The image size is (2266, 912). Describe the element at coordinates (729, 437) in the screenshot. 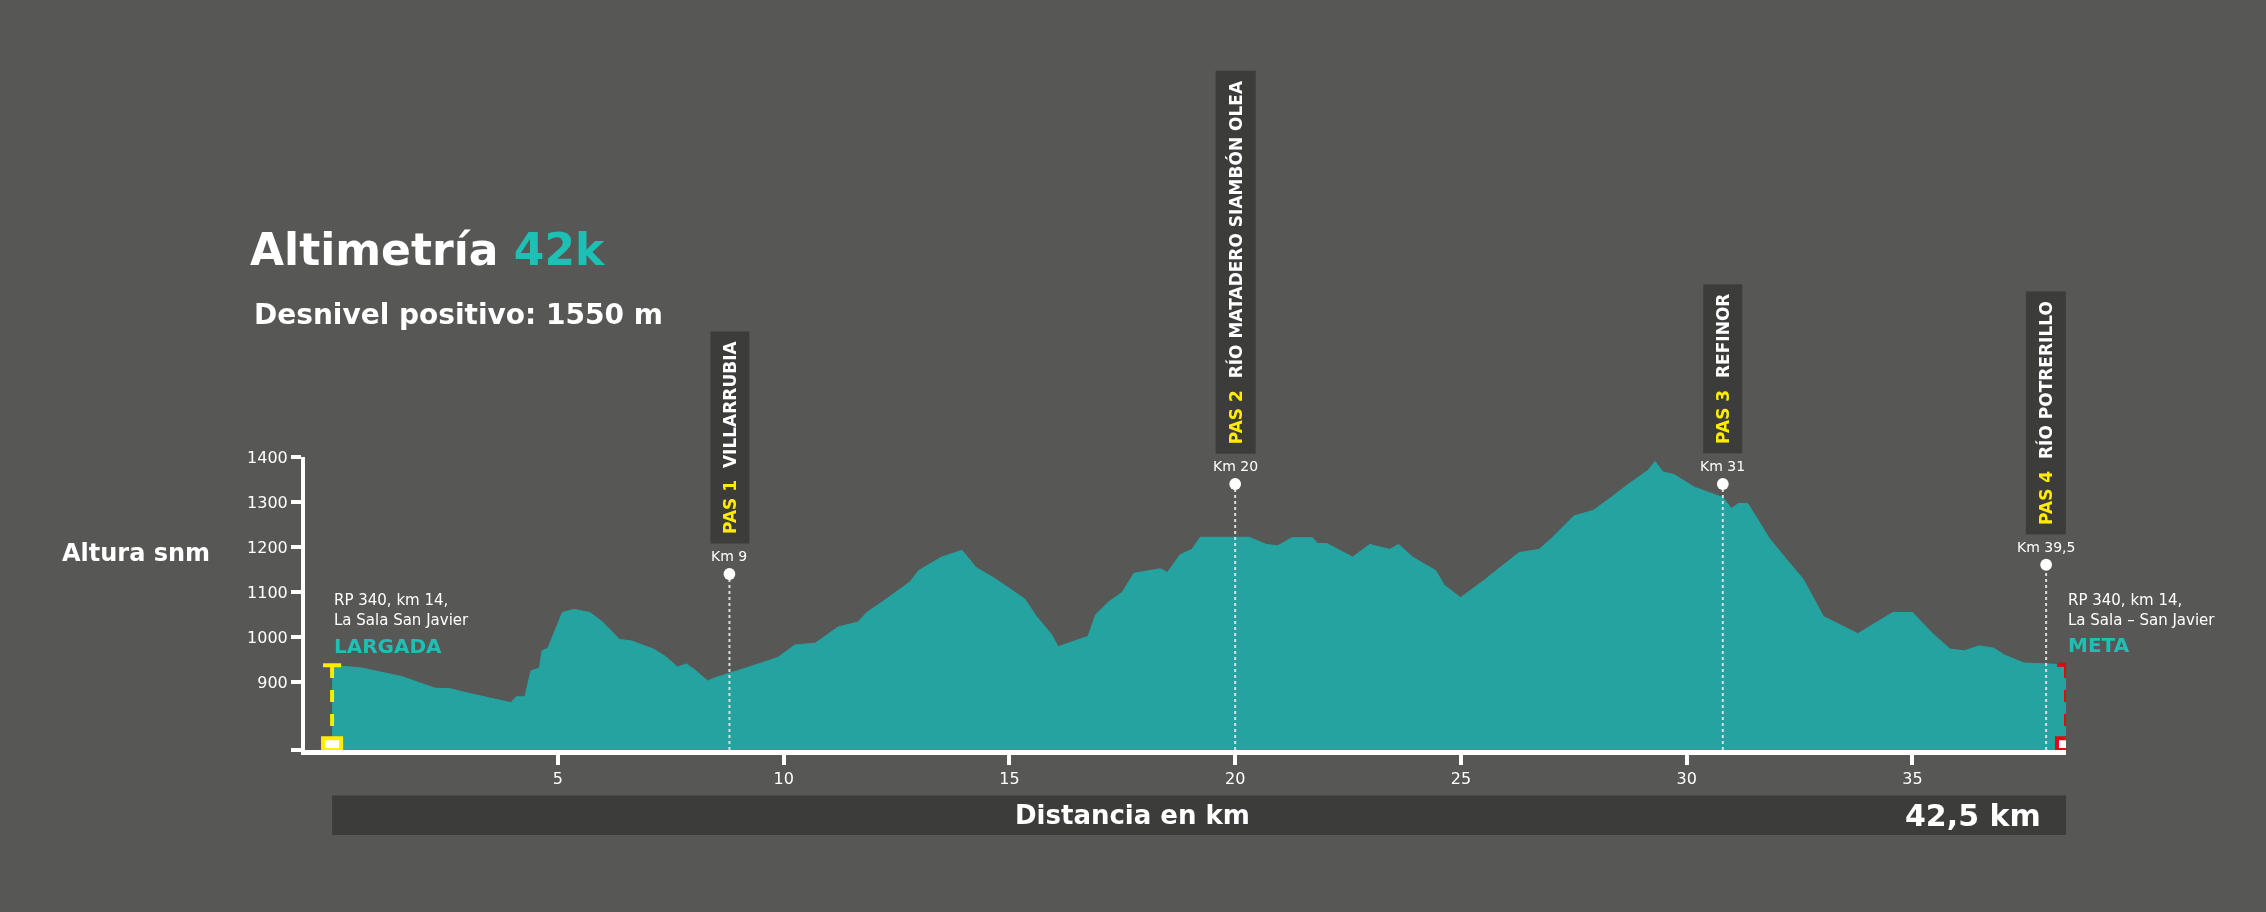

I see `ref-line-label: PAS 1 VILLARRUBIA` at that location.